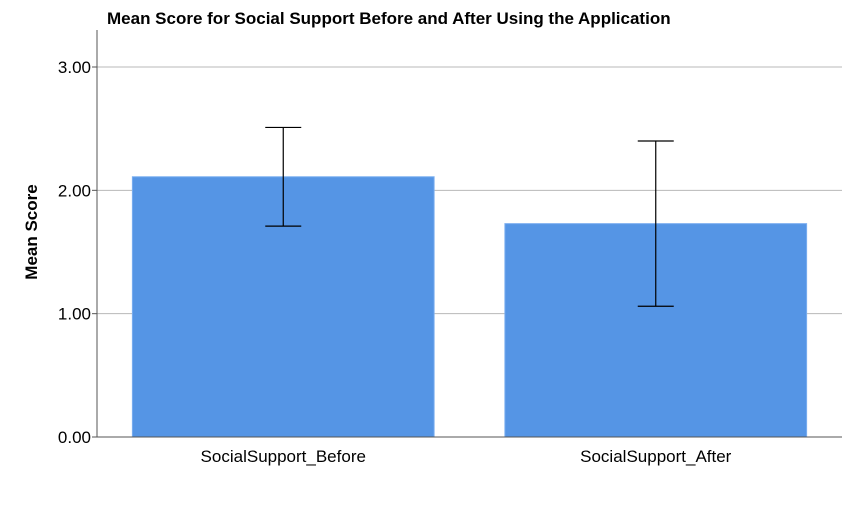  Describe the element at coordinates (74, 190) in the screenshot. I see `y-tick-label: 2.00` at that location.